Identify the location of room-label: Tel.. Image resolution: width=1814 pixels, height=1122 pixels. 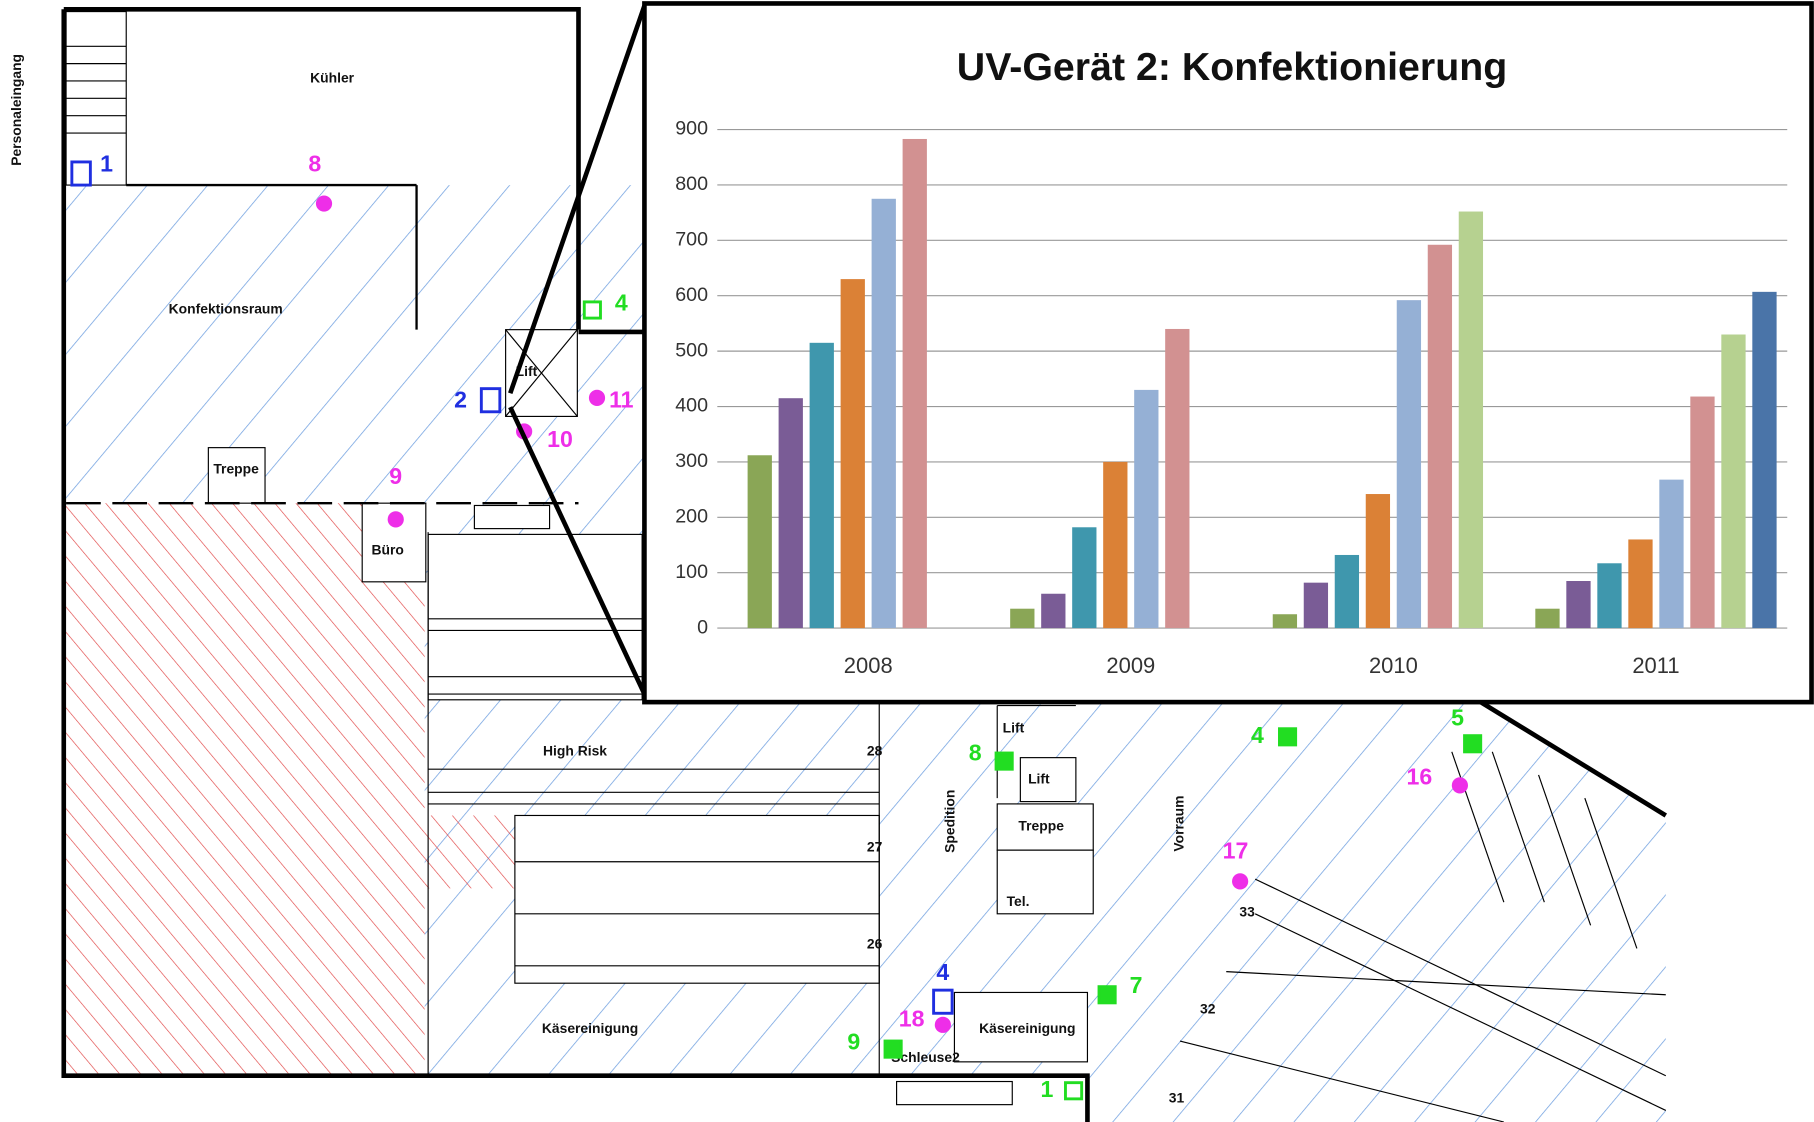
(1018, 901).